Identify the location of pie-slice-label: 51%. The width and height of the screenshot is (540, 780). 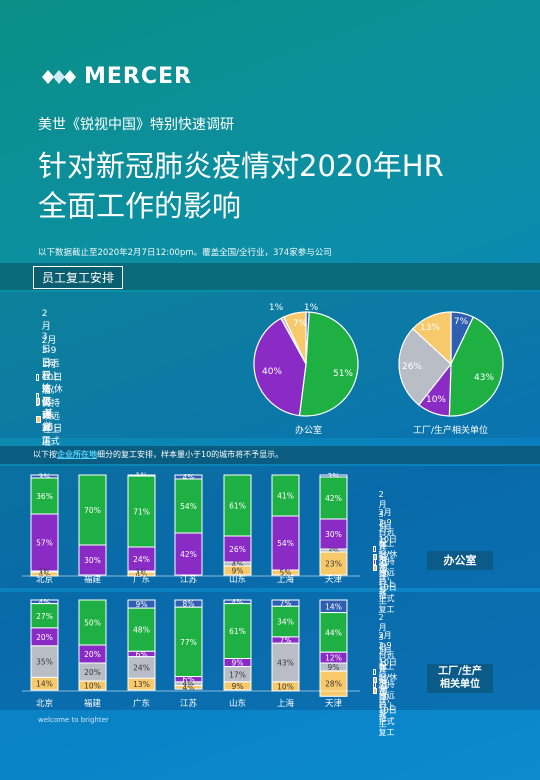
(343, 374).